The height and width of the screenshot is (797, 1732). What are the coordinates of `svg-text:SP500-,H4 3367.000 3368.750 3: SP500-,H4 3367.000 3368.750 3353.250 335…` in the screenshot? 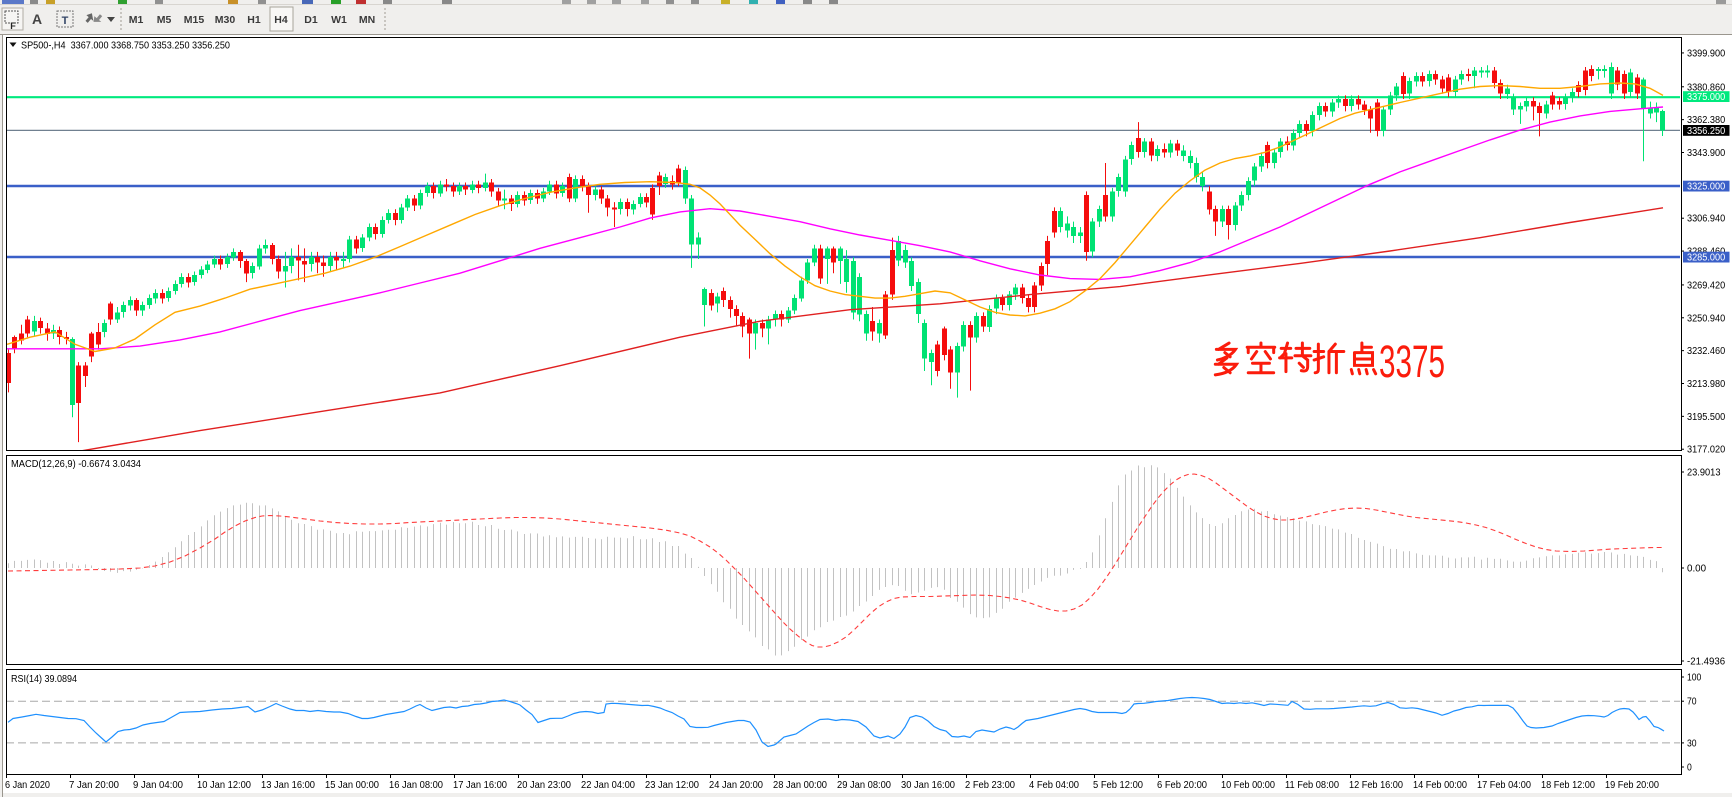 It's located at (125, 46).